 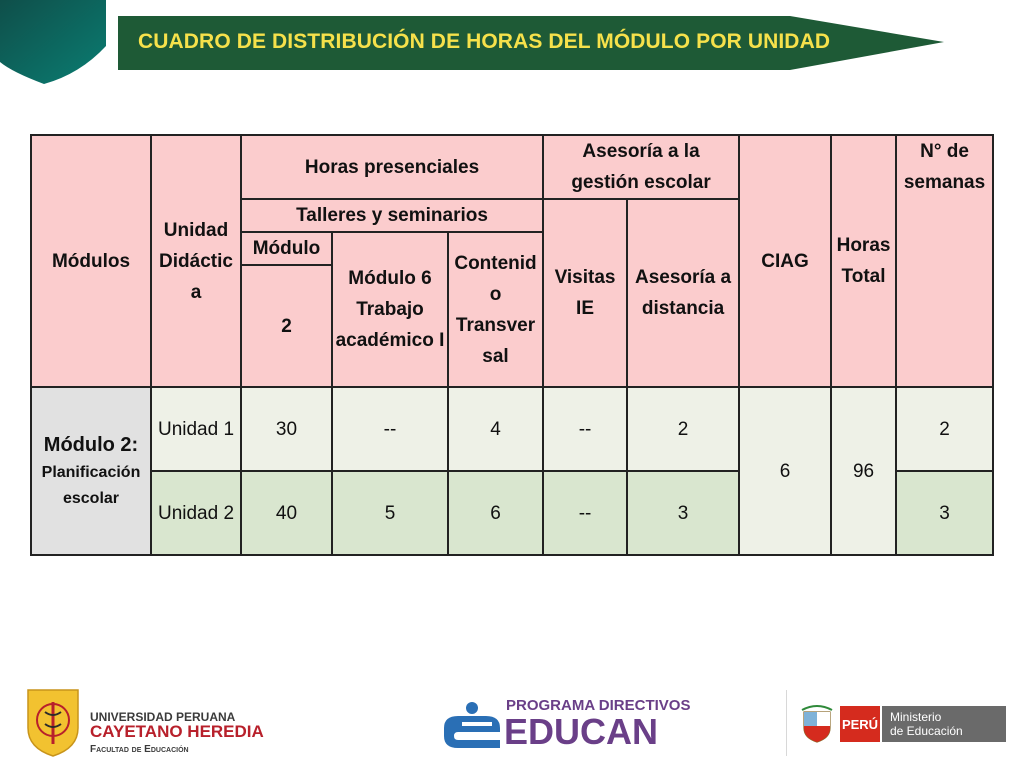 I want to click on header-horas-total: Horas Total, so click(x=864, y=261).